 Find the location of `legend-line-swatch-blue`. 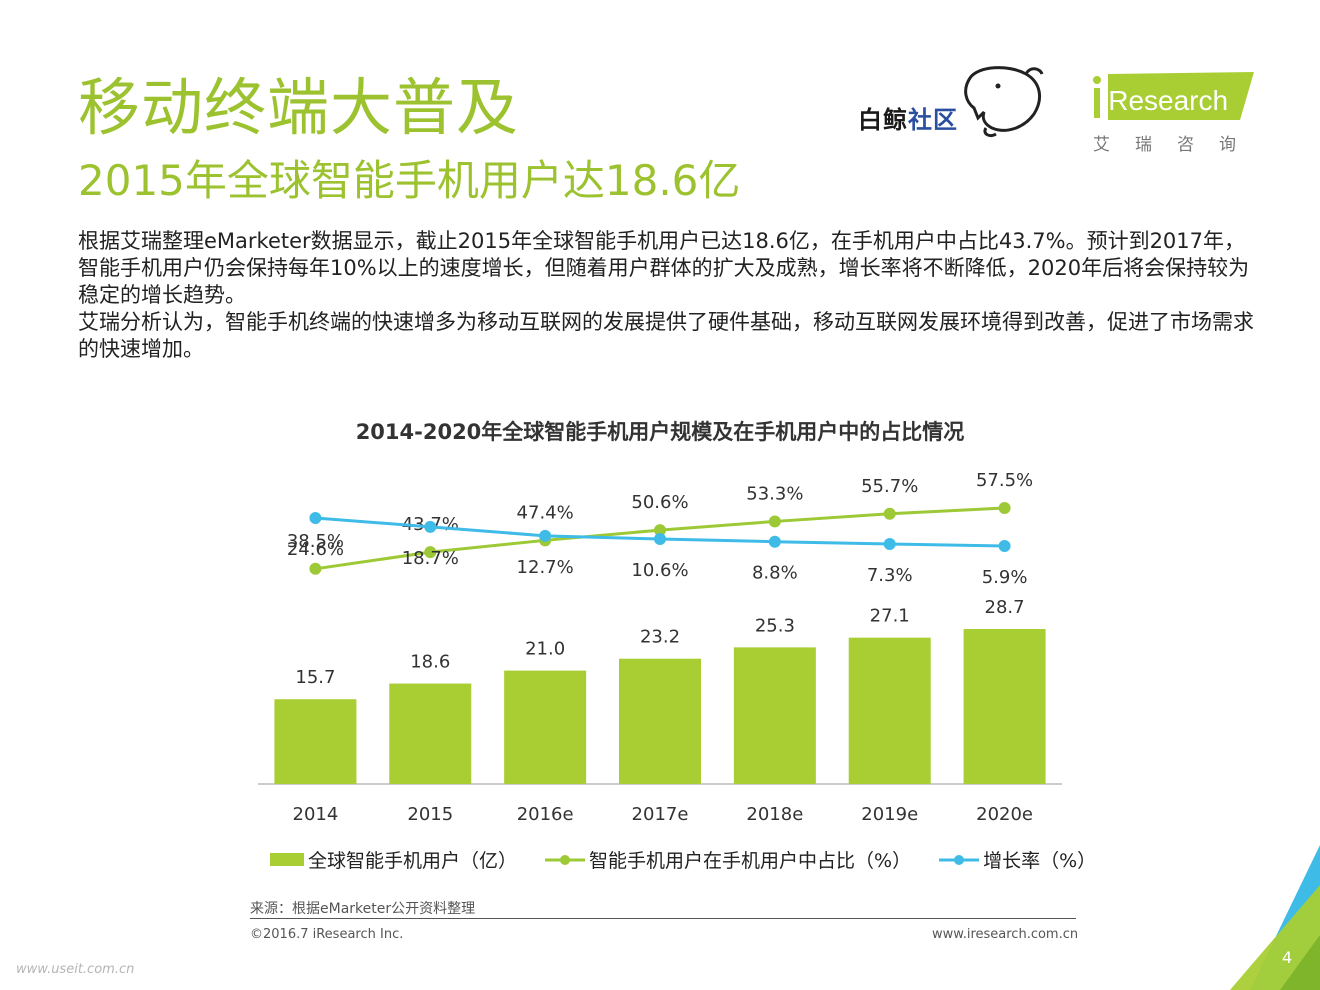

legend-line-swatch-blue is located at coordinates (959, 859).